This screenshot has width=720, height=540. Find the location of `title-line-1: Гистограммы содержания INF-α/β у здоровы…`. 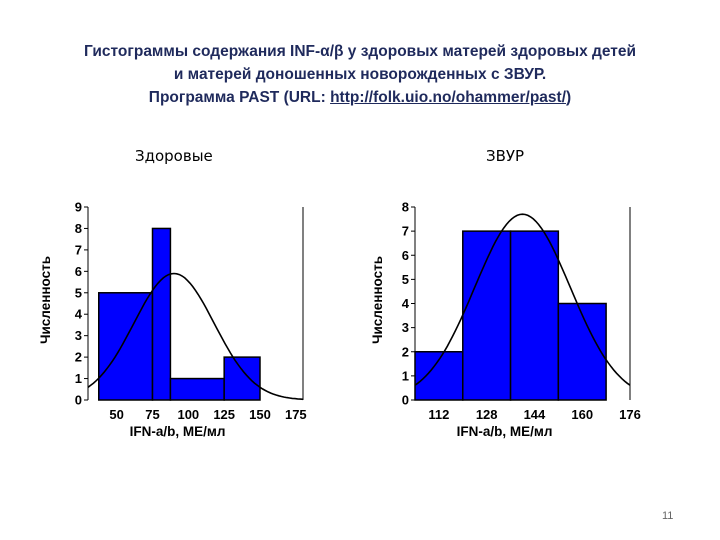

title-line-1: Гистограммы содержания INF-α/β у здоровы… is located at coordinates (360, 51).